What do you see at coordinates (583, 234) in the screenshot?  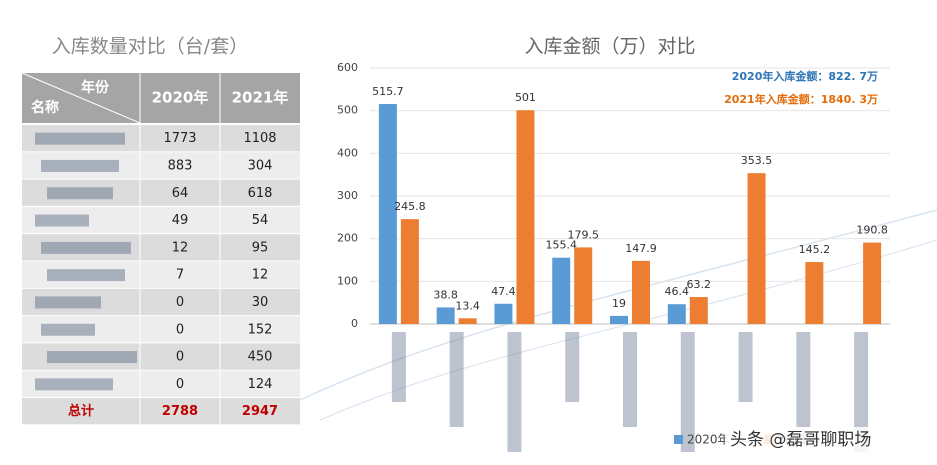 I see `data-label: 179.5` at bounding box center [583, 234].